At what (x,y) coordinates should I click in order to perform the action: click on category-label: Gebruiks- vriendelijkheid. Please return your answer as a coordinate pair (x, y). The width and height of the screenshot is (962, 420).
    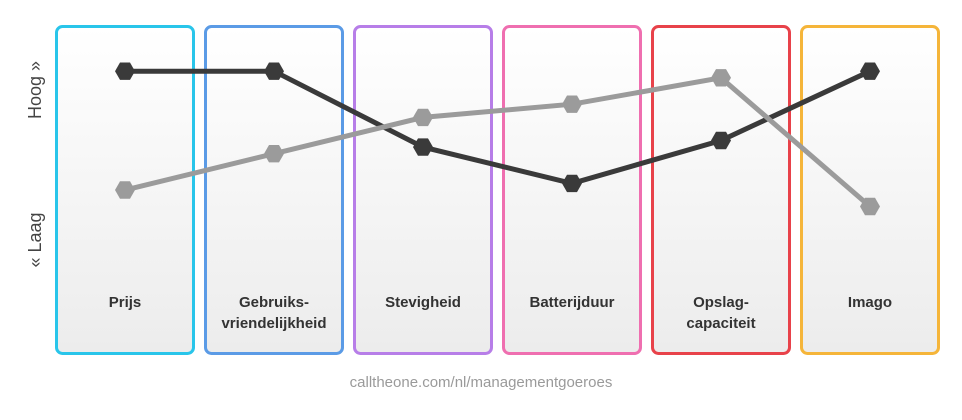
    Looking at the image, I should click on (274, 313).